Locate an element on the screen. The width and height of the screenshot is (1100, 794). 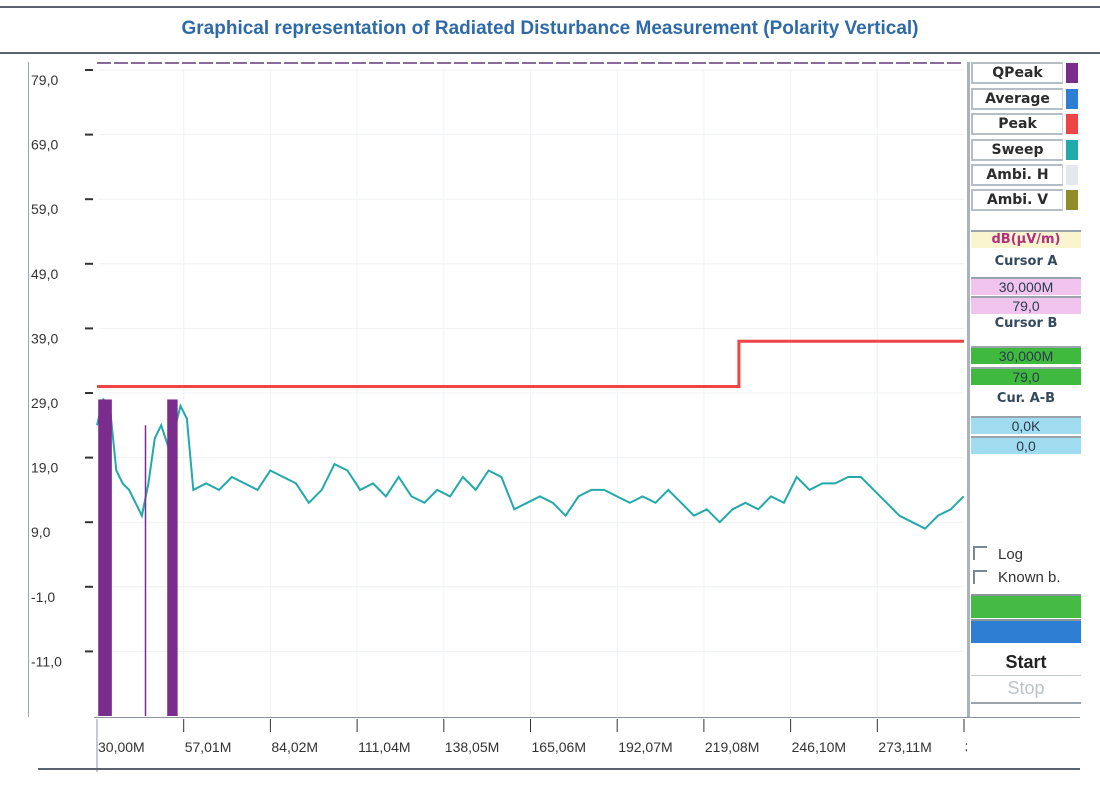
panel-bottom-rule is located at coordinates (1026, 703).